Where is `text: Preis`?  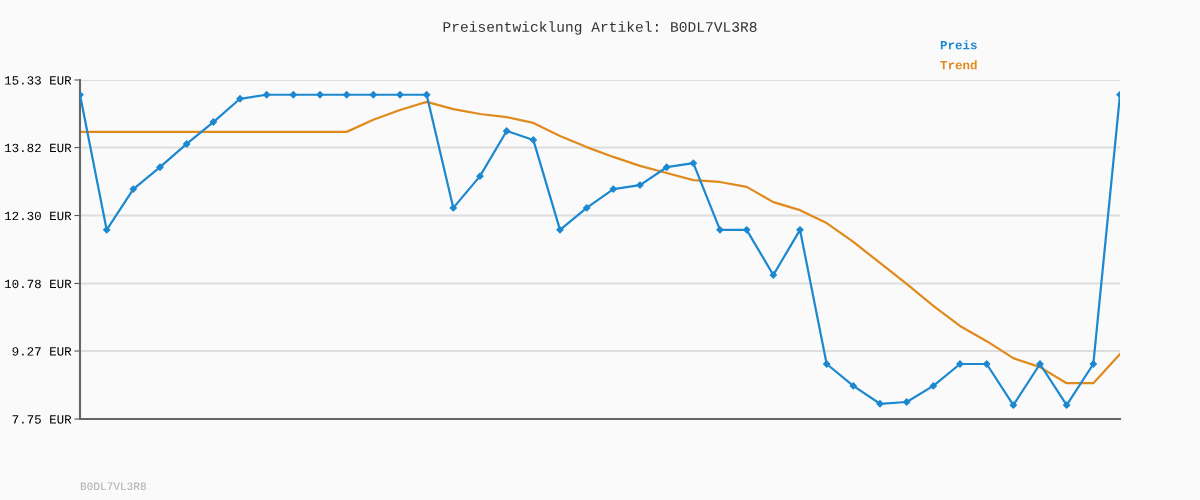 text: Preis is located at coordinates (958, 45).